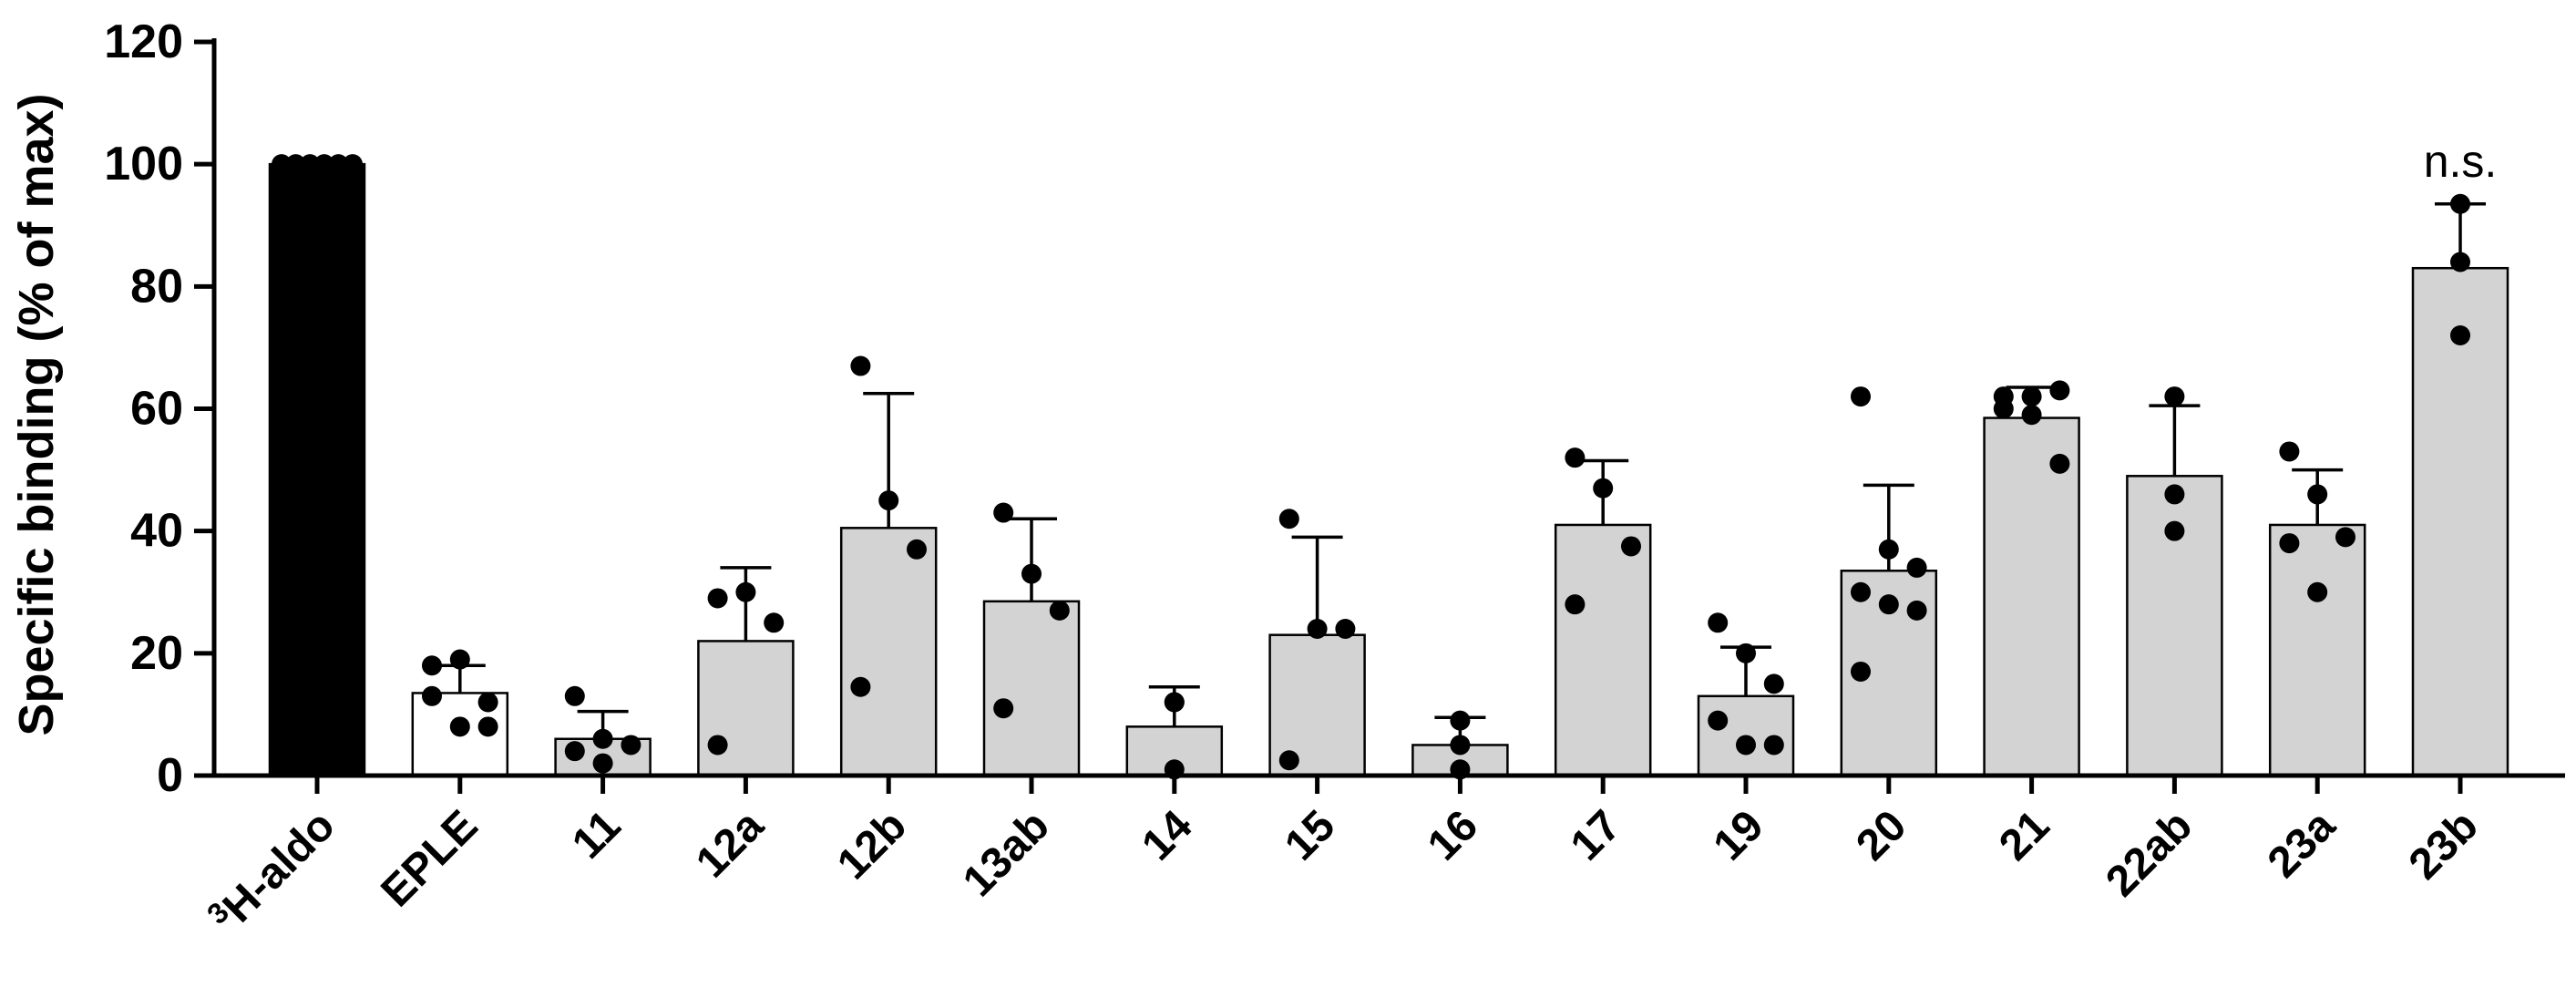 The height and width of the screenshot is (987, 2576). What do you see at coordinates (746, 708) in the screenshot?
I see `bar-12a` at bounding box center [746, 708].